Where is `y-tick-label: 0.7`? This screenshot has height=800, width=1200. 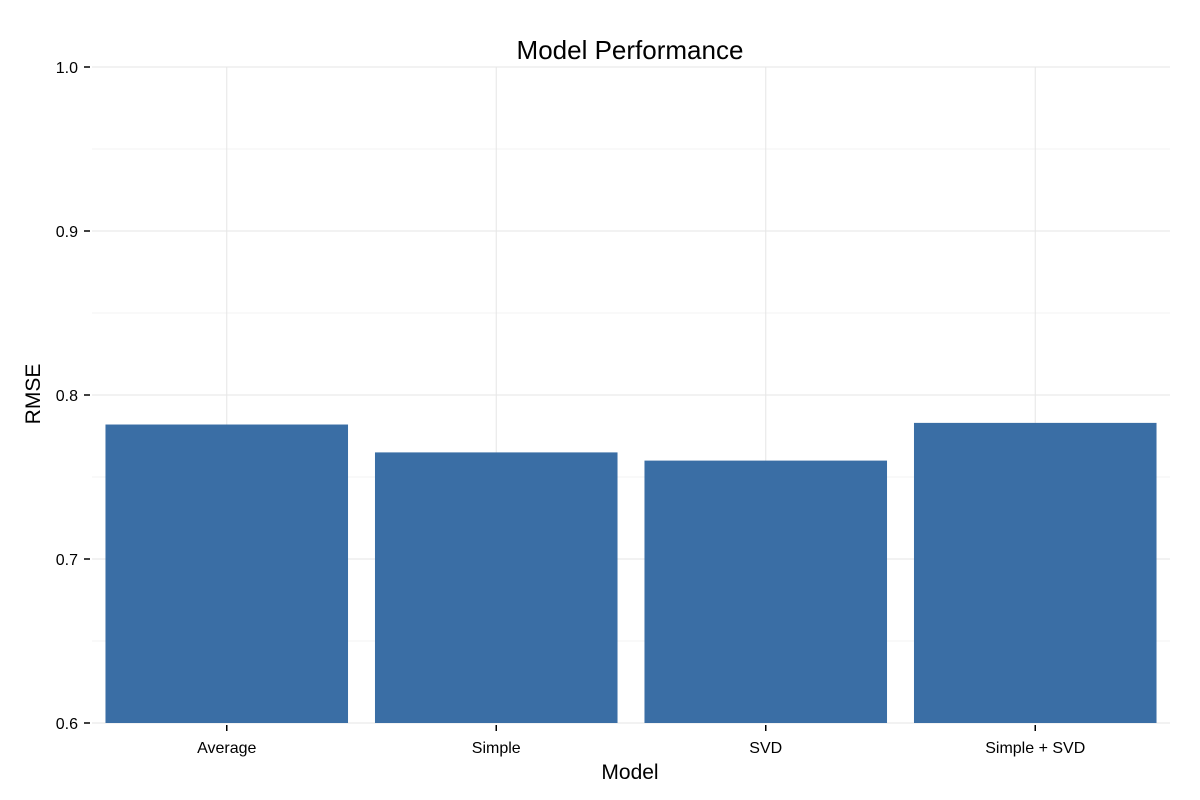
y-tick-label: 0.7 is located at coordinates (67, 560).